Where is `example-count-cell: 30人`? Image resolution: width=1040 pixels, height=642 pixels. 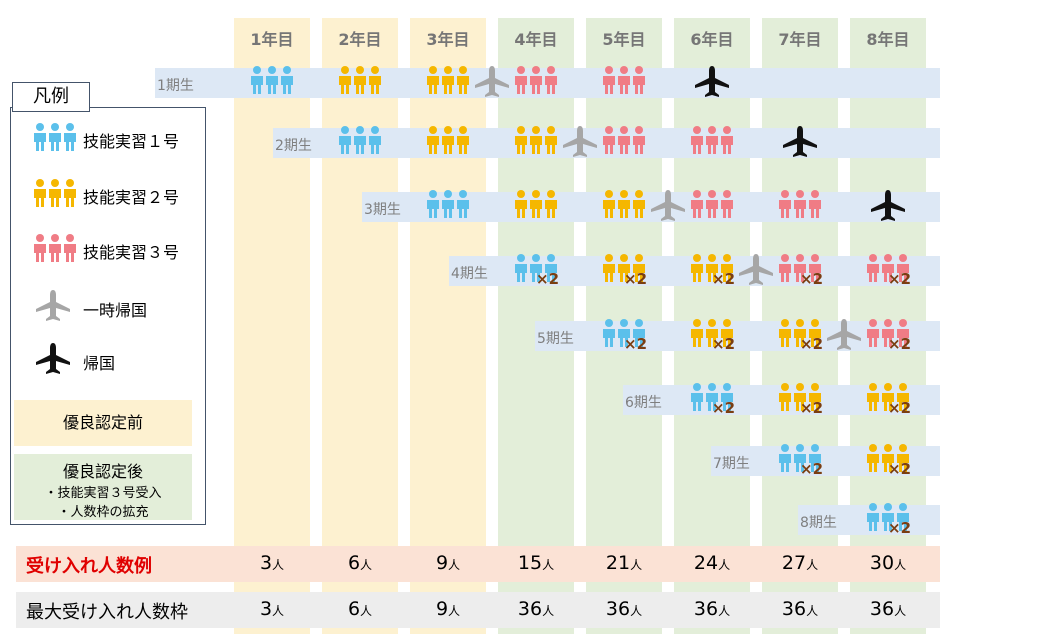
example-count-cell: 30人 is located at coordinates (888, 563).